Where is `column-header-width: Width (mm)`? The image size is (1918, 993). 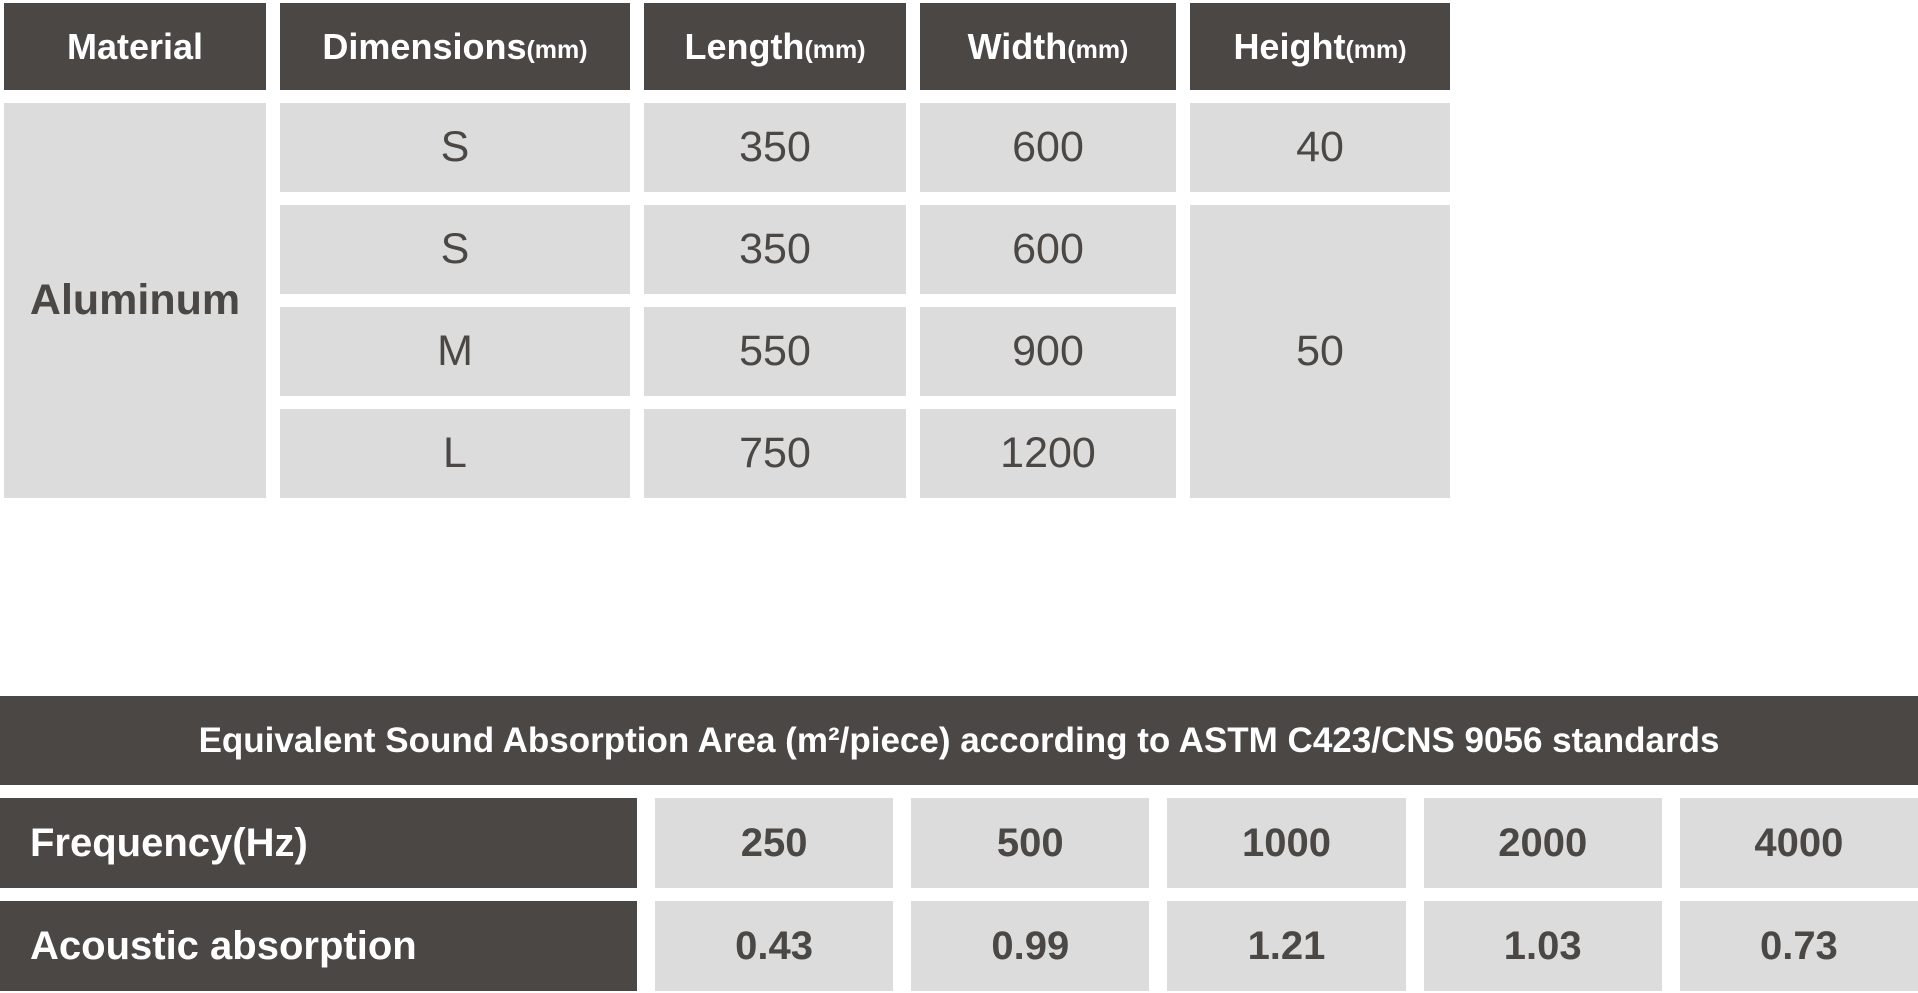 column-header-width: Width (mm) is located at coordinates (1048, 46).